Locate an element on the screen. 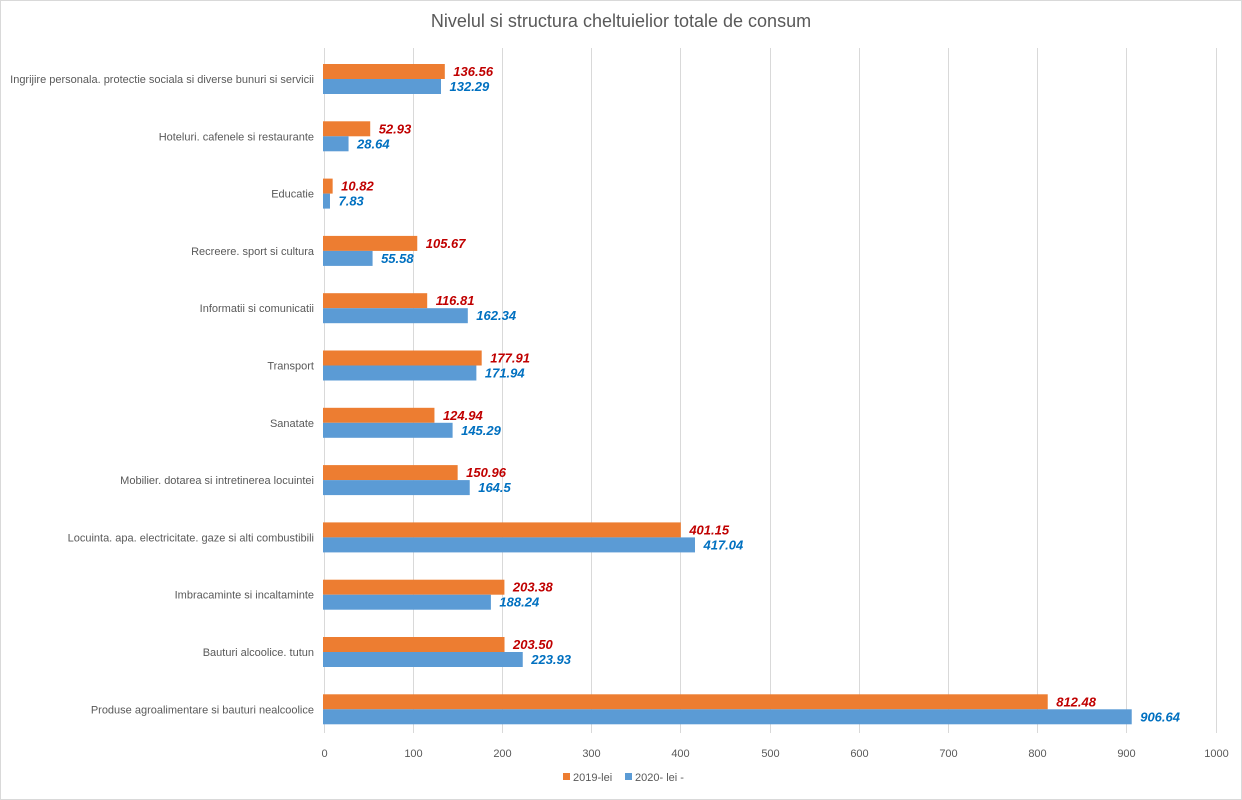  legend: 2019-lei 2020- lei - is located at coordinates (623, 778).